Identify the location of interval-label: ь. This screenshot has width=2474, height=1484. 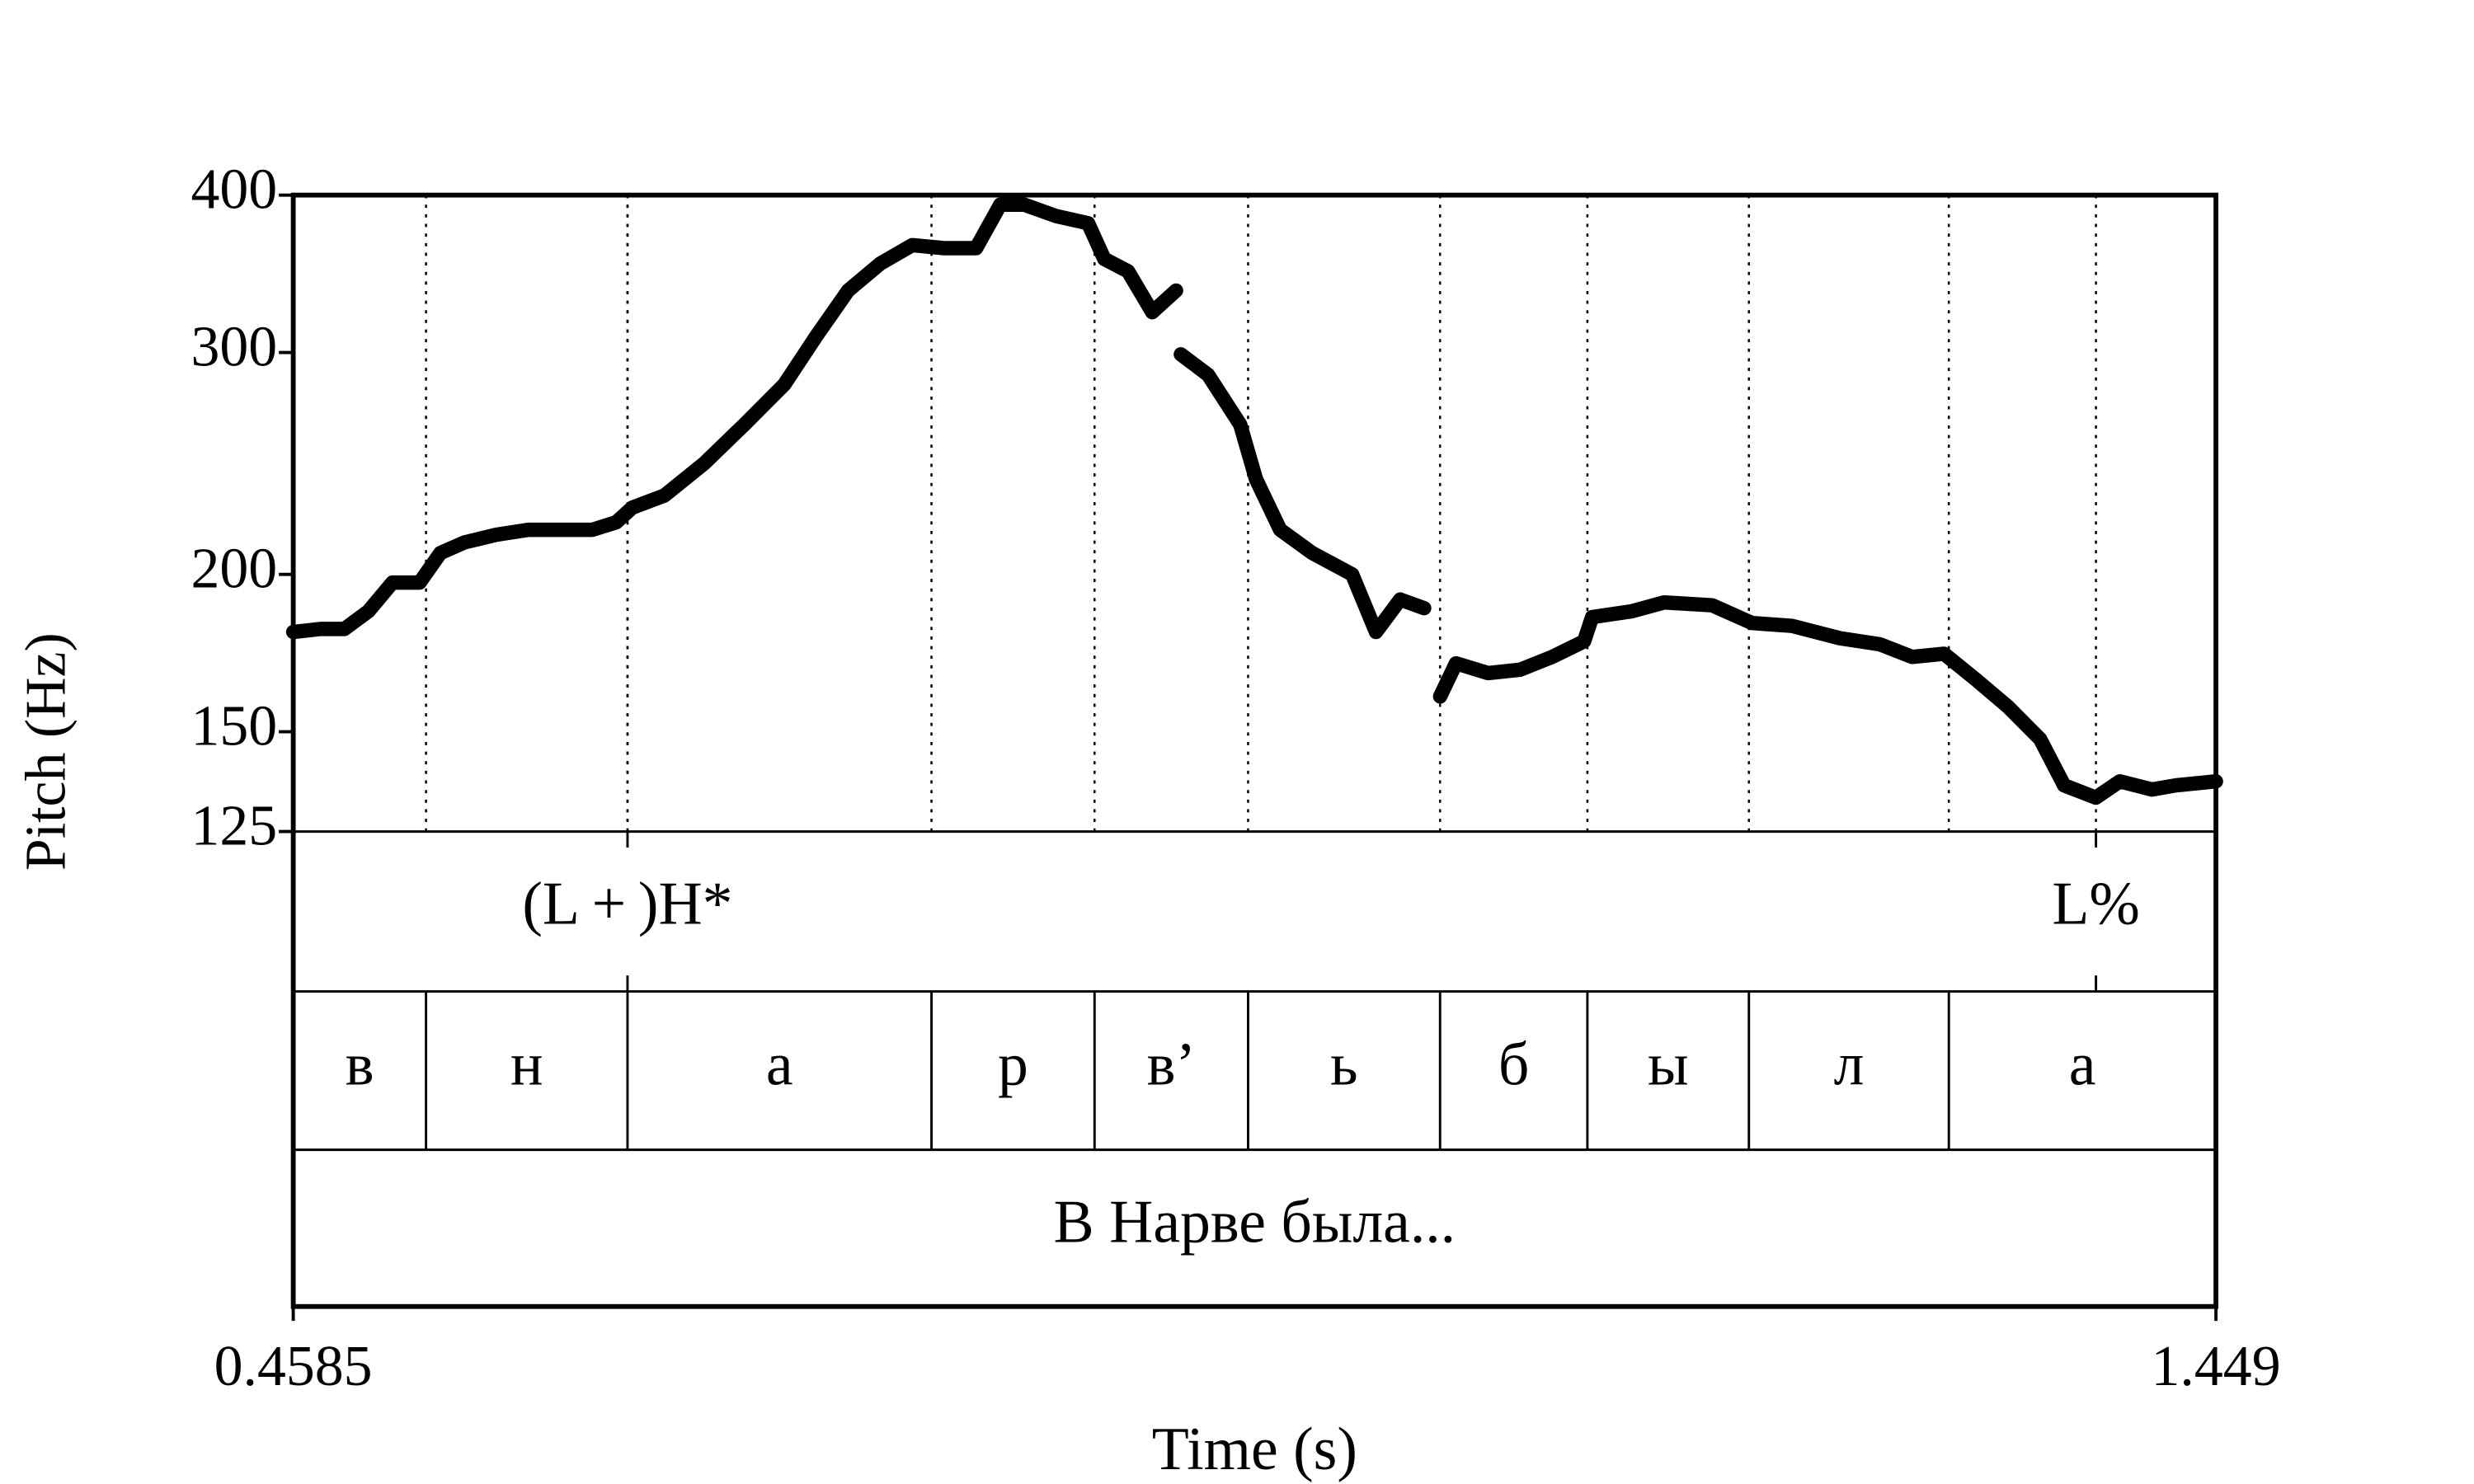
(1344, 1064).